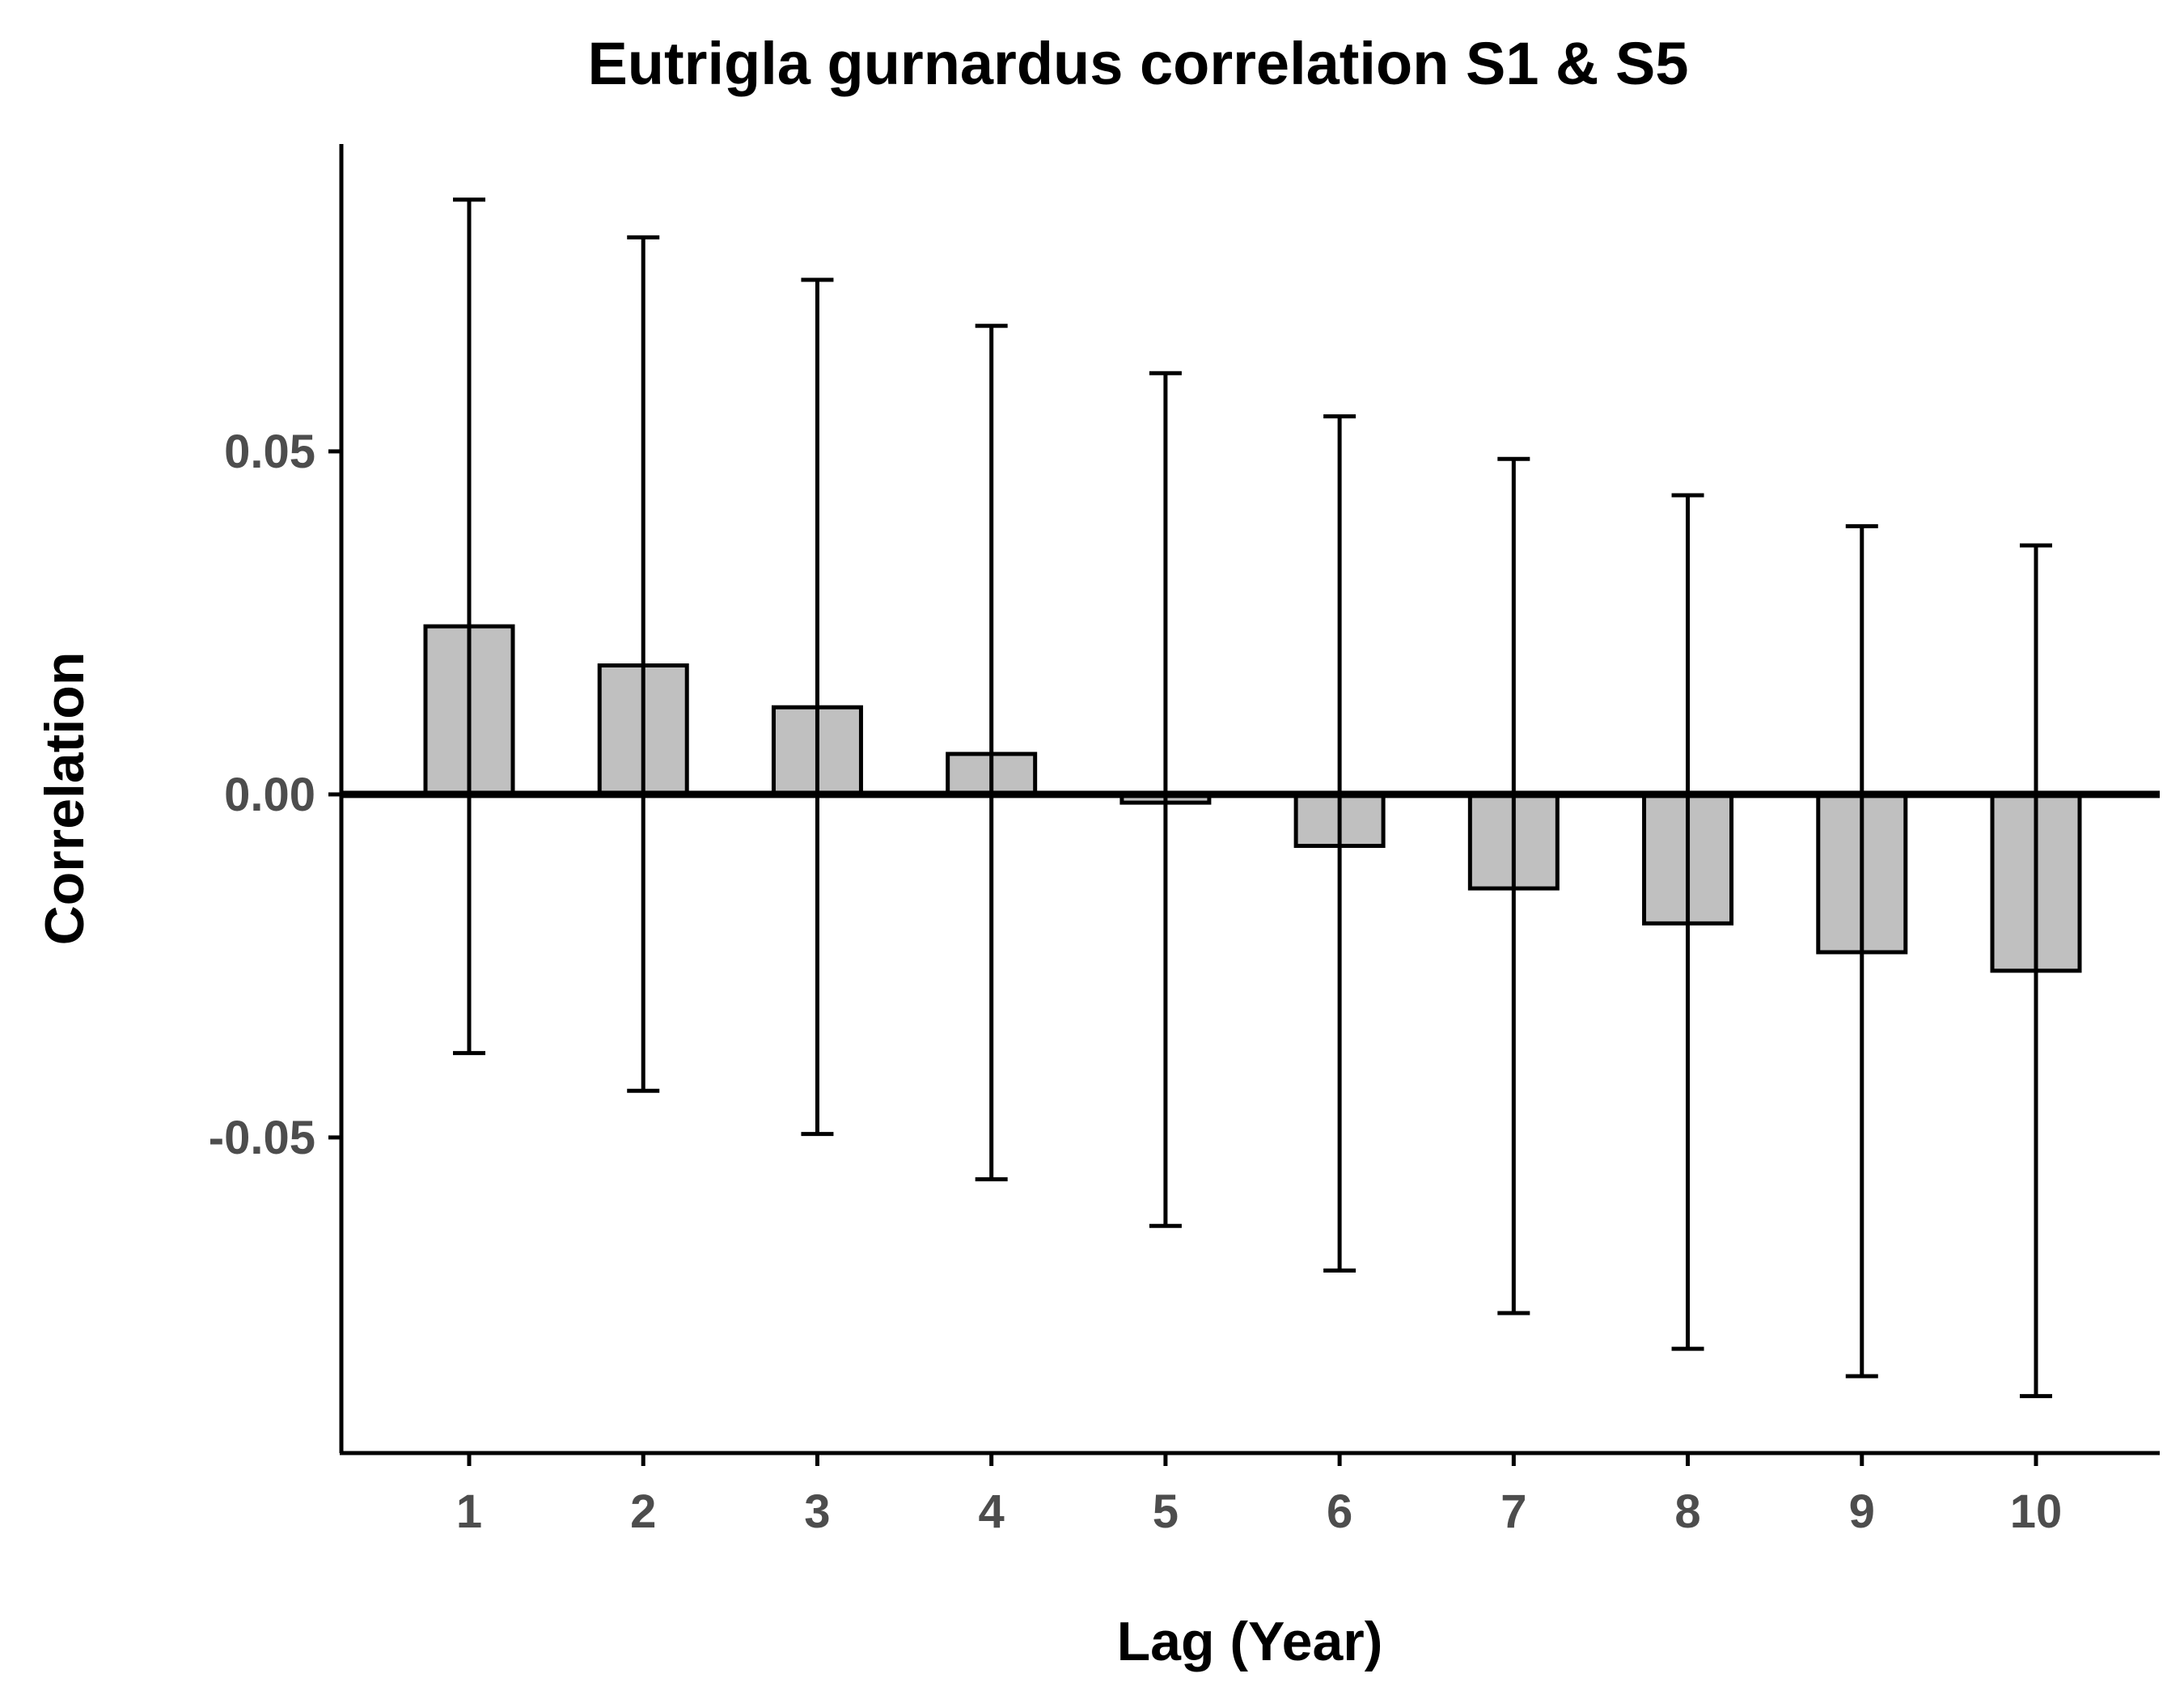  Describe the element at coordinates (1250, 1641) in the screenshot. I see `x-axis-title: Lag (Year)` at that location.